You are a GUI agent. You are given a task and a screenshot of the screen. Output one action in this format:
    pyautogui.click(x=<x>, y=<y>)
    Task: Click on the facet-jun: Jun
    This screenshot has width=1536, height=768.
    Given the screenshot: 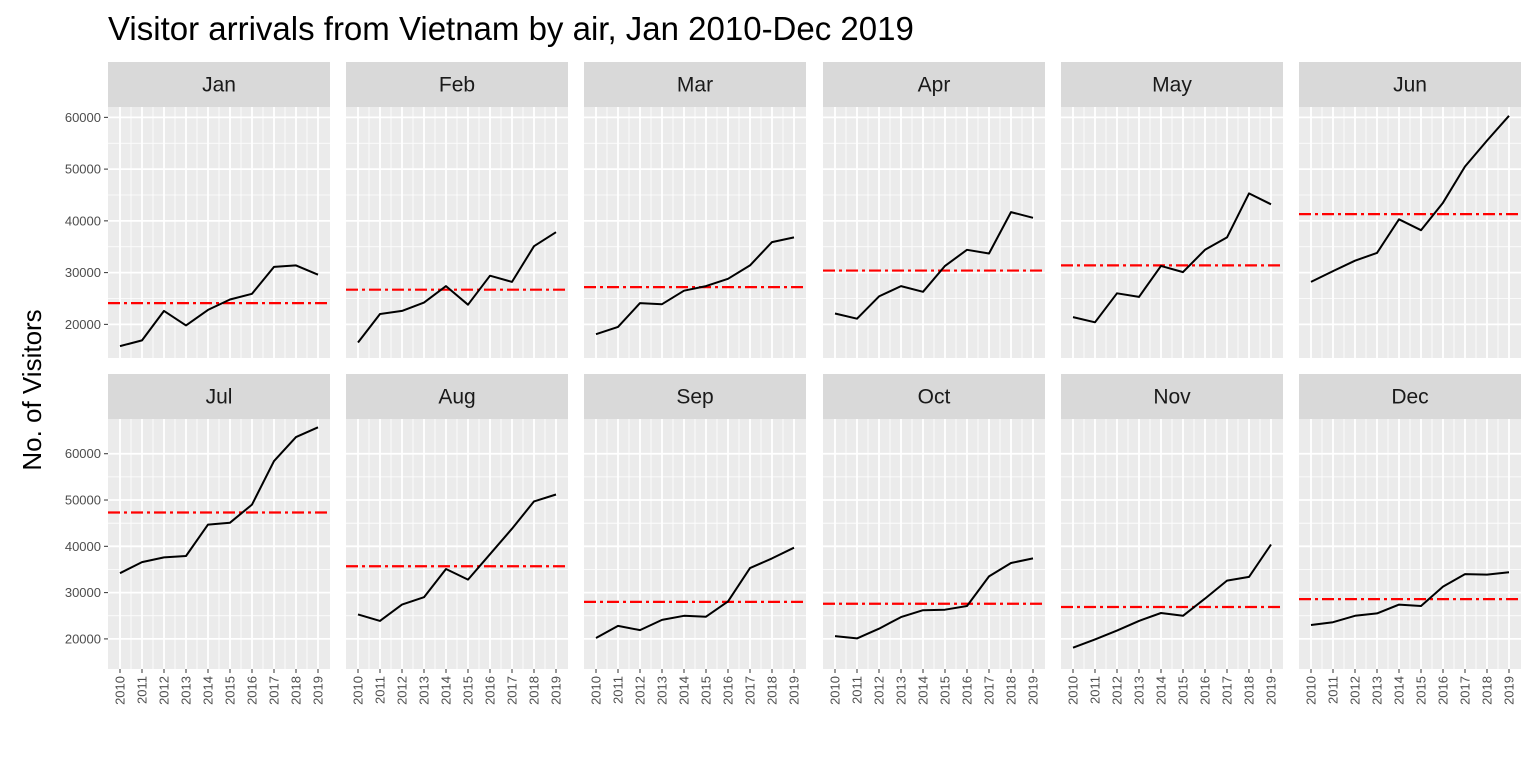 What is the action you would take?
    pyautogui.click(x=1410, y=210)
    